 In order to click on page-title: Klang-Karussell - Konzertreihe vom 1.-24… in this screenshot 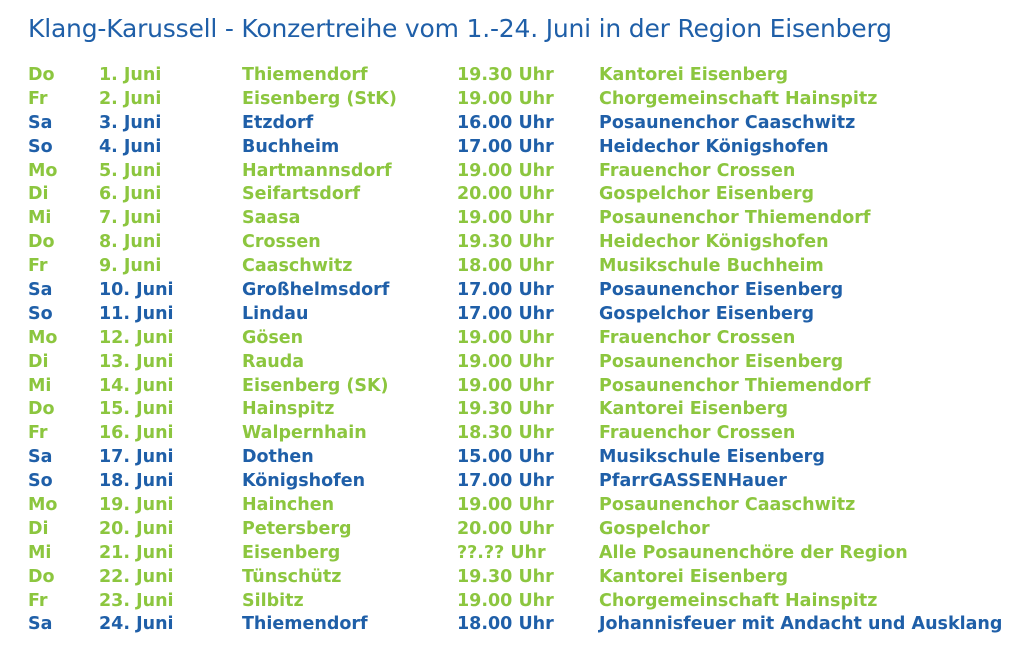, I will do `click(460, 28)`.